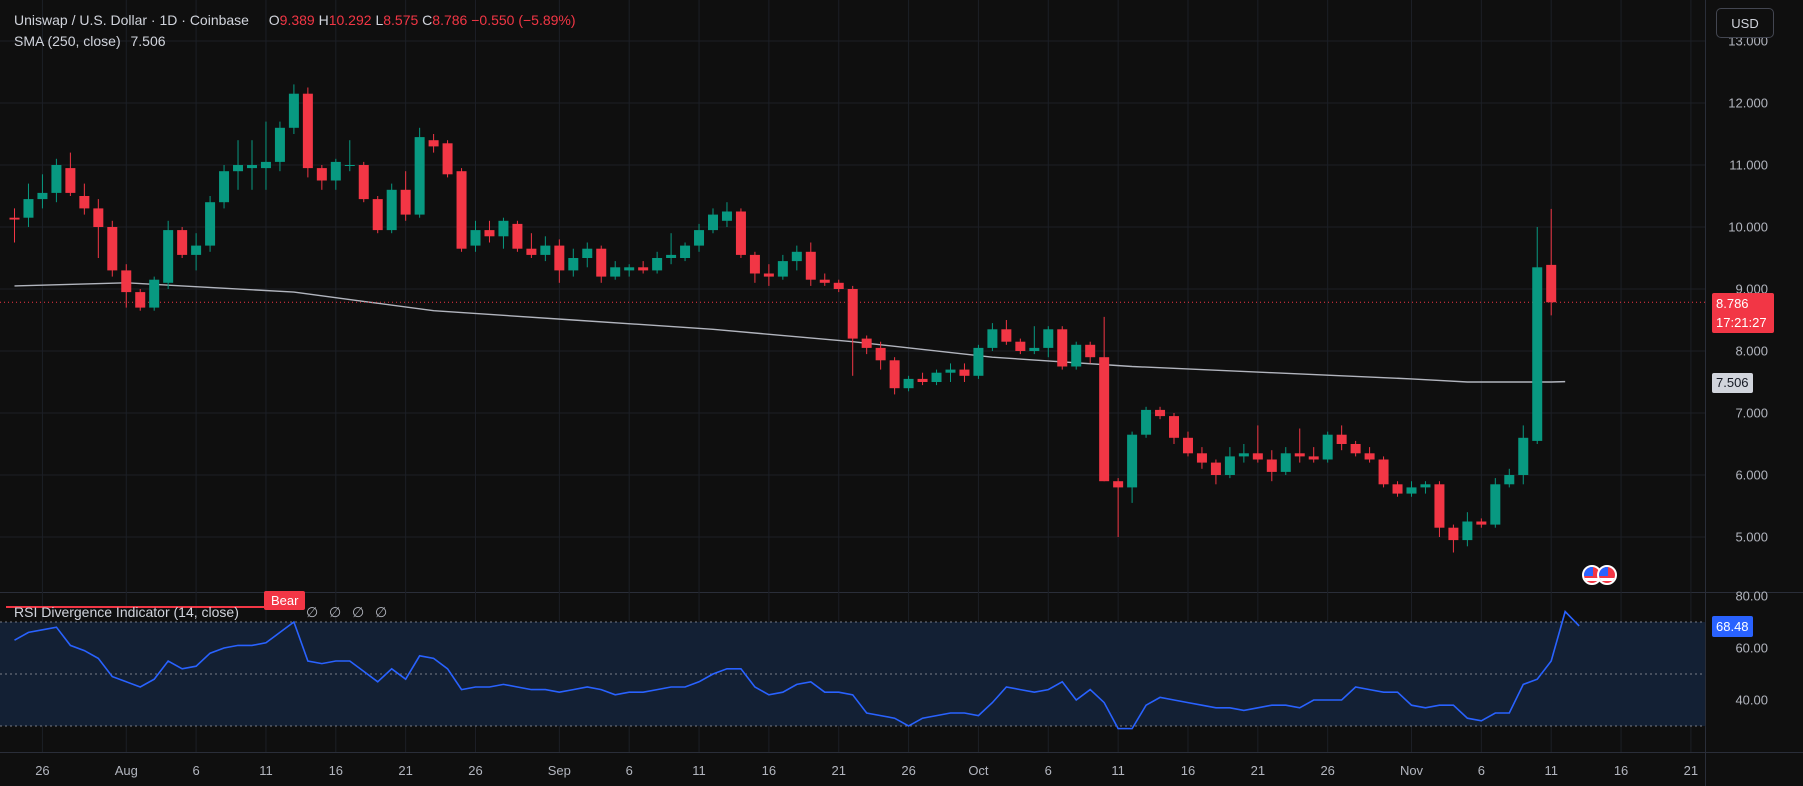  What do you see at coordinates (126, 612) in the screenshot?
I see `rsi-legend: RSI Divergence Indicator (14, close)` at bounding box center [126, 612].